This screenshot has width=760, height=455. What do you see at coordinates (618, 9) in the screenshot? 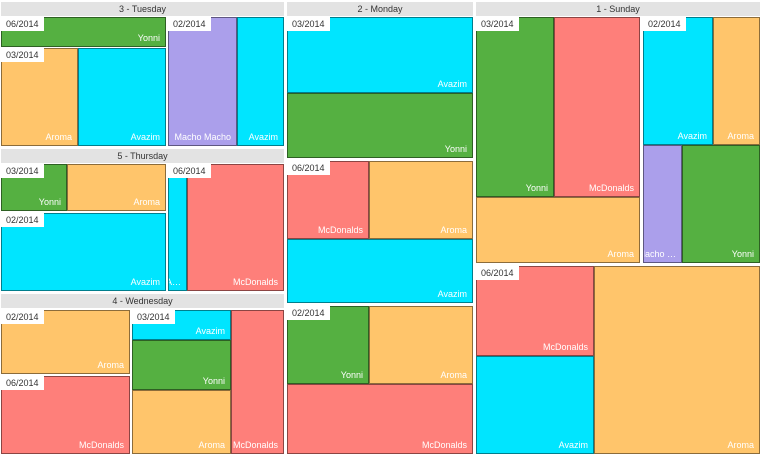
I see `day-header-1-sunday: 1 - Sunday` at bounding box center [618, 9].